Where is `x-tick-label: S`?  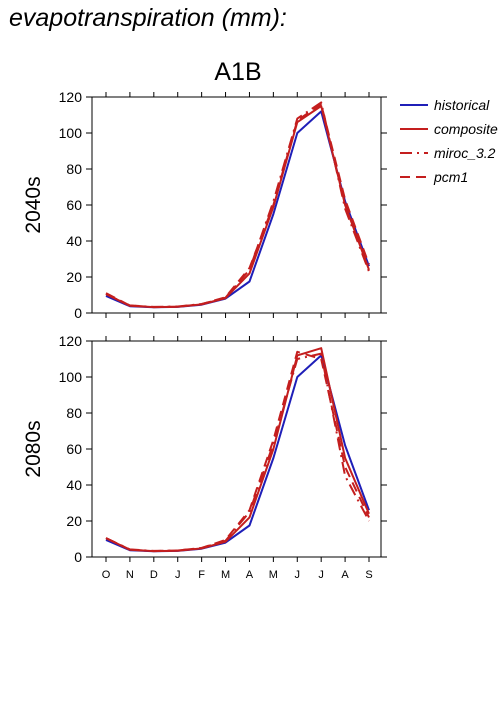
x-tick-label: S is located at coordinates (368, 575).